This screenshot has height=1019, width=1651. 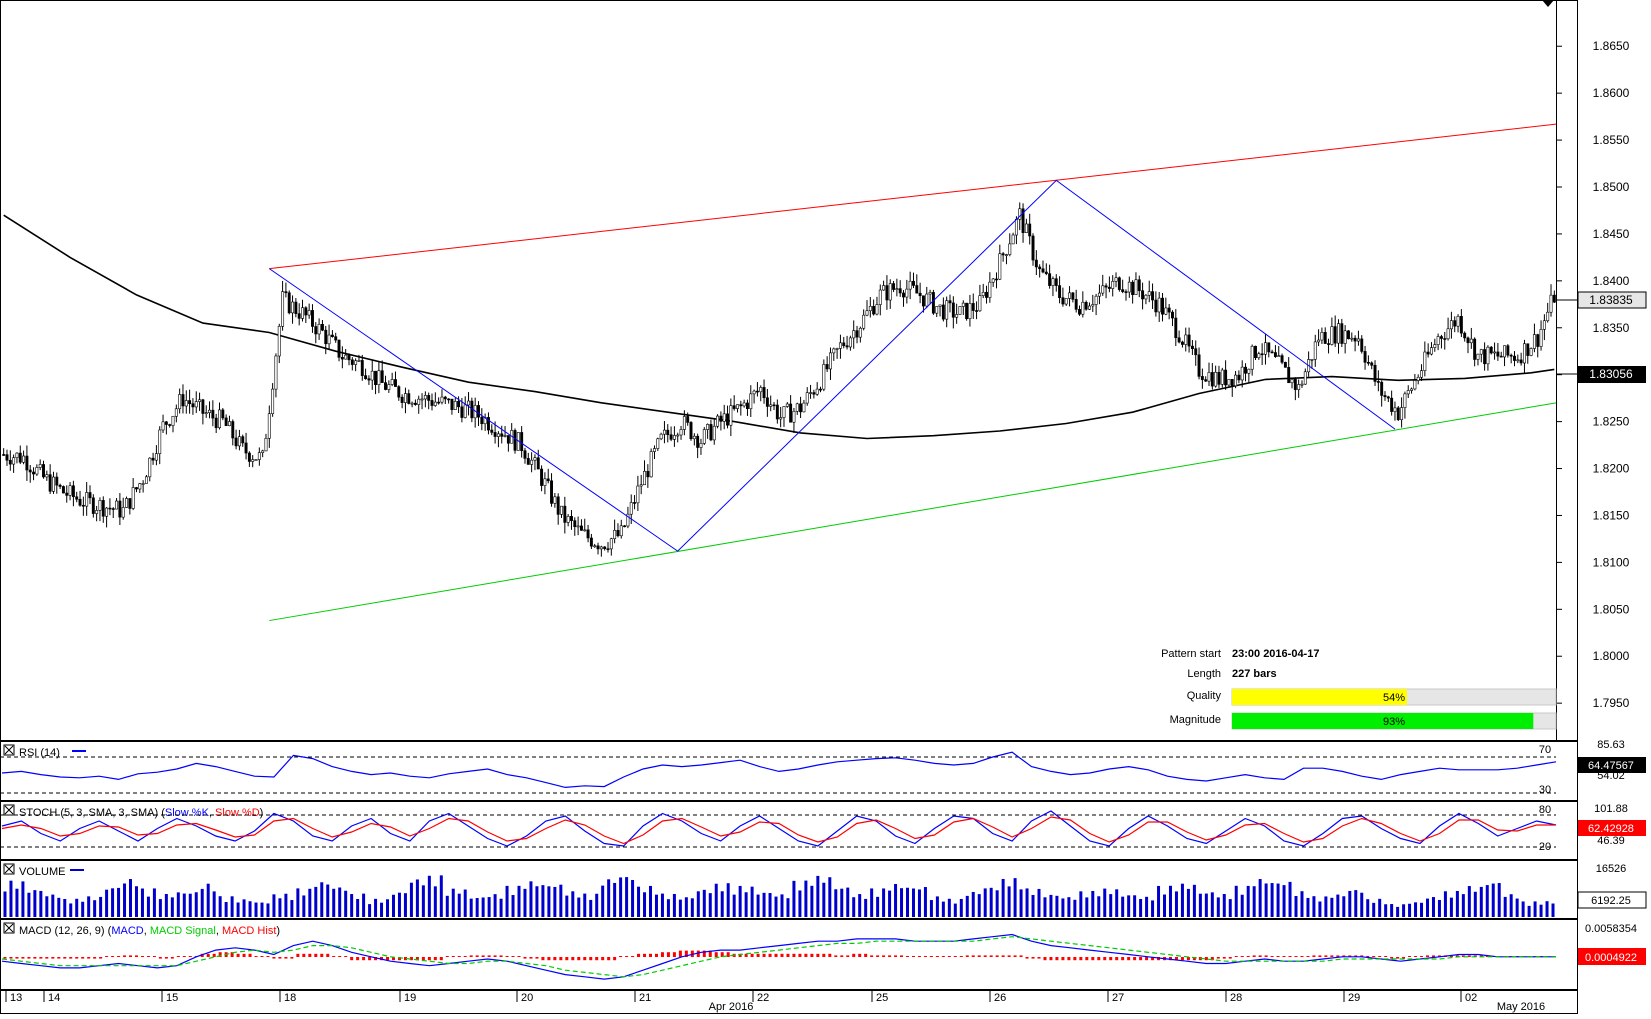 What do you see at coordinates (1204, 696) in the screenshot?
I see `quality-label: Quality` at bounding box center [1204, 696].